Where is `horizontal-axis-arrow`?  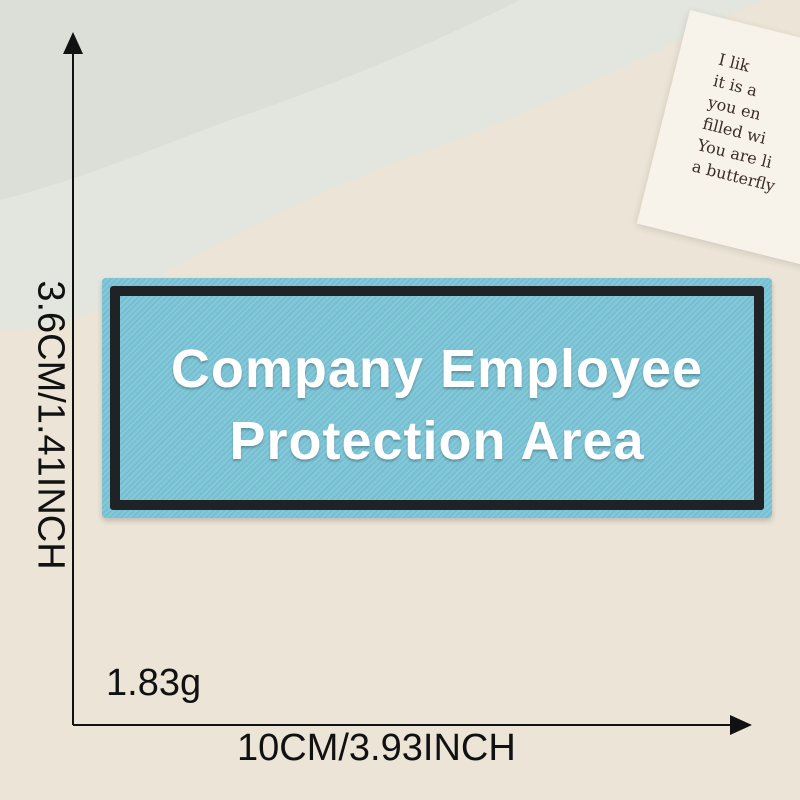
horizontal-axis-arrow is located at coordinates (741, 725).